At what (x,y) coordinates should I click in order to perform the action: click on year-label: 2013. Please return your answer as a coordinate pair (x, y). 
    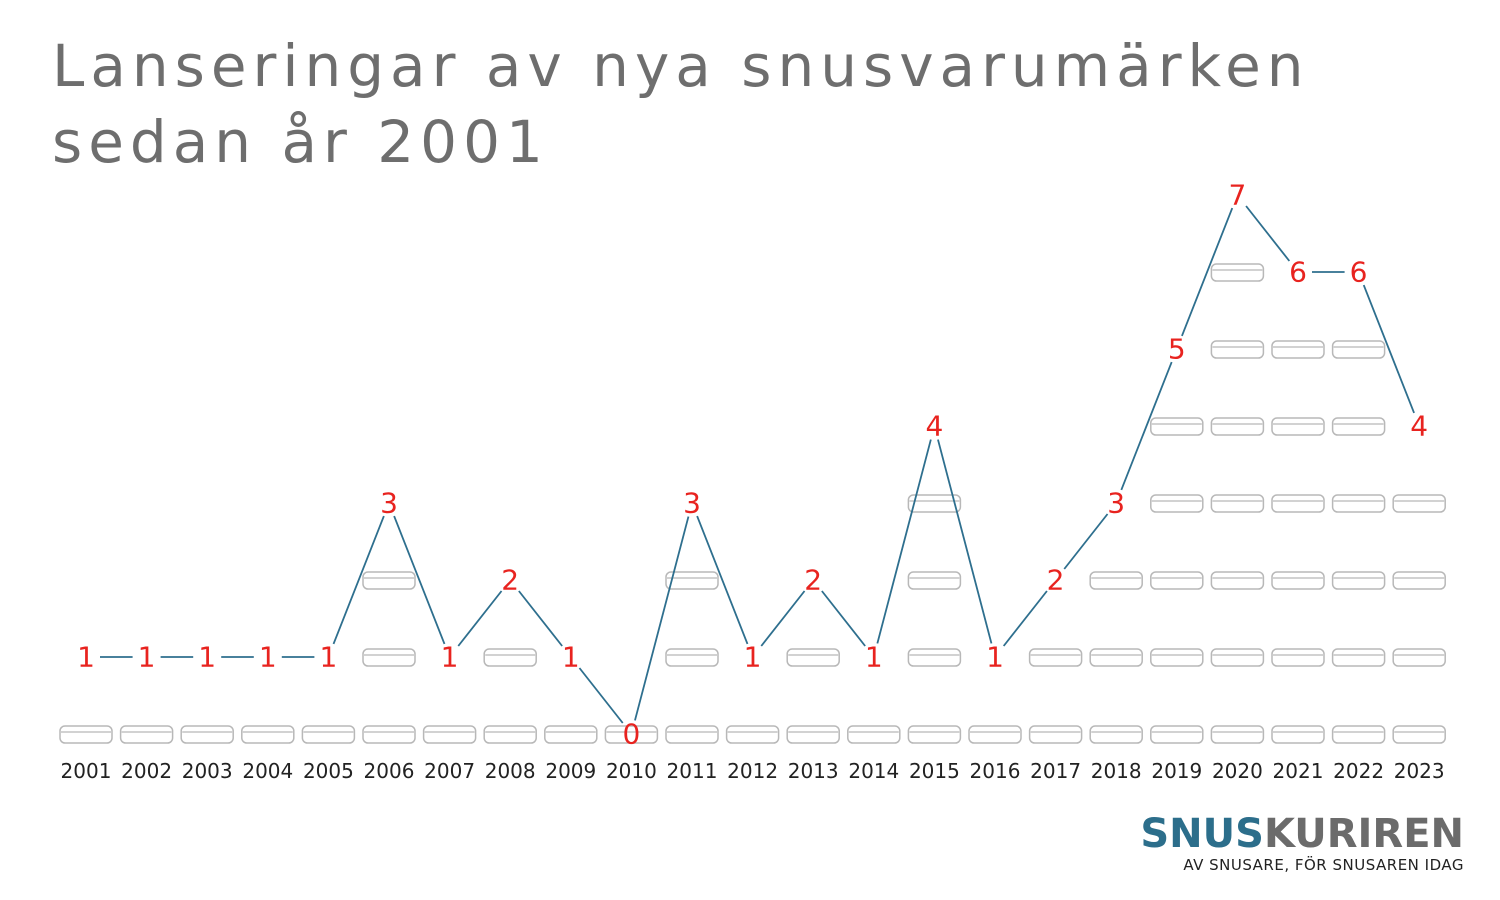
    Looking at the image, I should click on (813, 771).